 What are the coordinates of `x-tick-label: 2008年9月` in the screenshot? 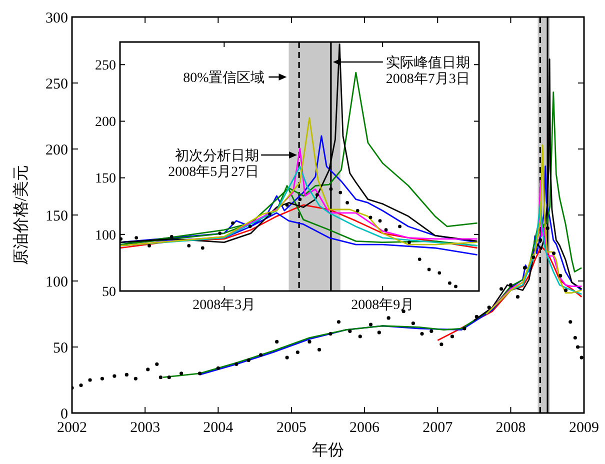 It's located at (382, 305).